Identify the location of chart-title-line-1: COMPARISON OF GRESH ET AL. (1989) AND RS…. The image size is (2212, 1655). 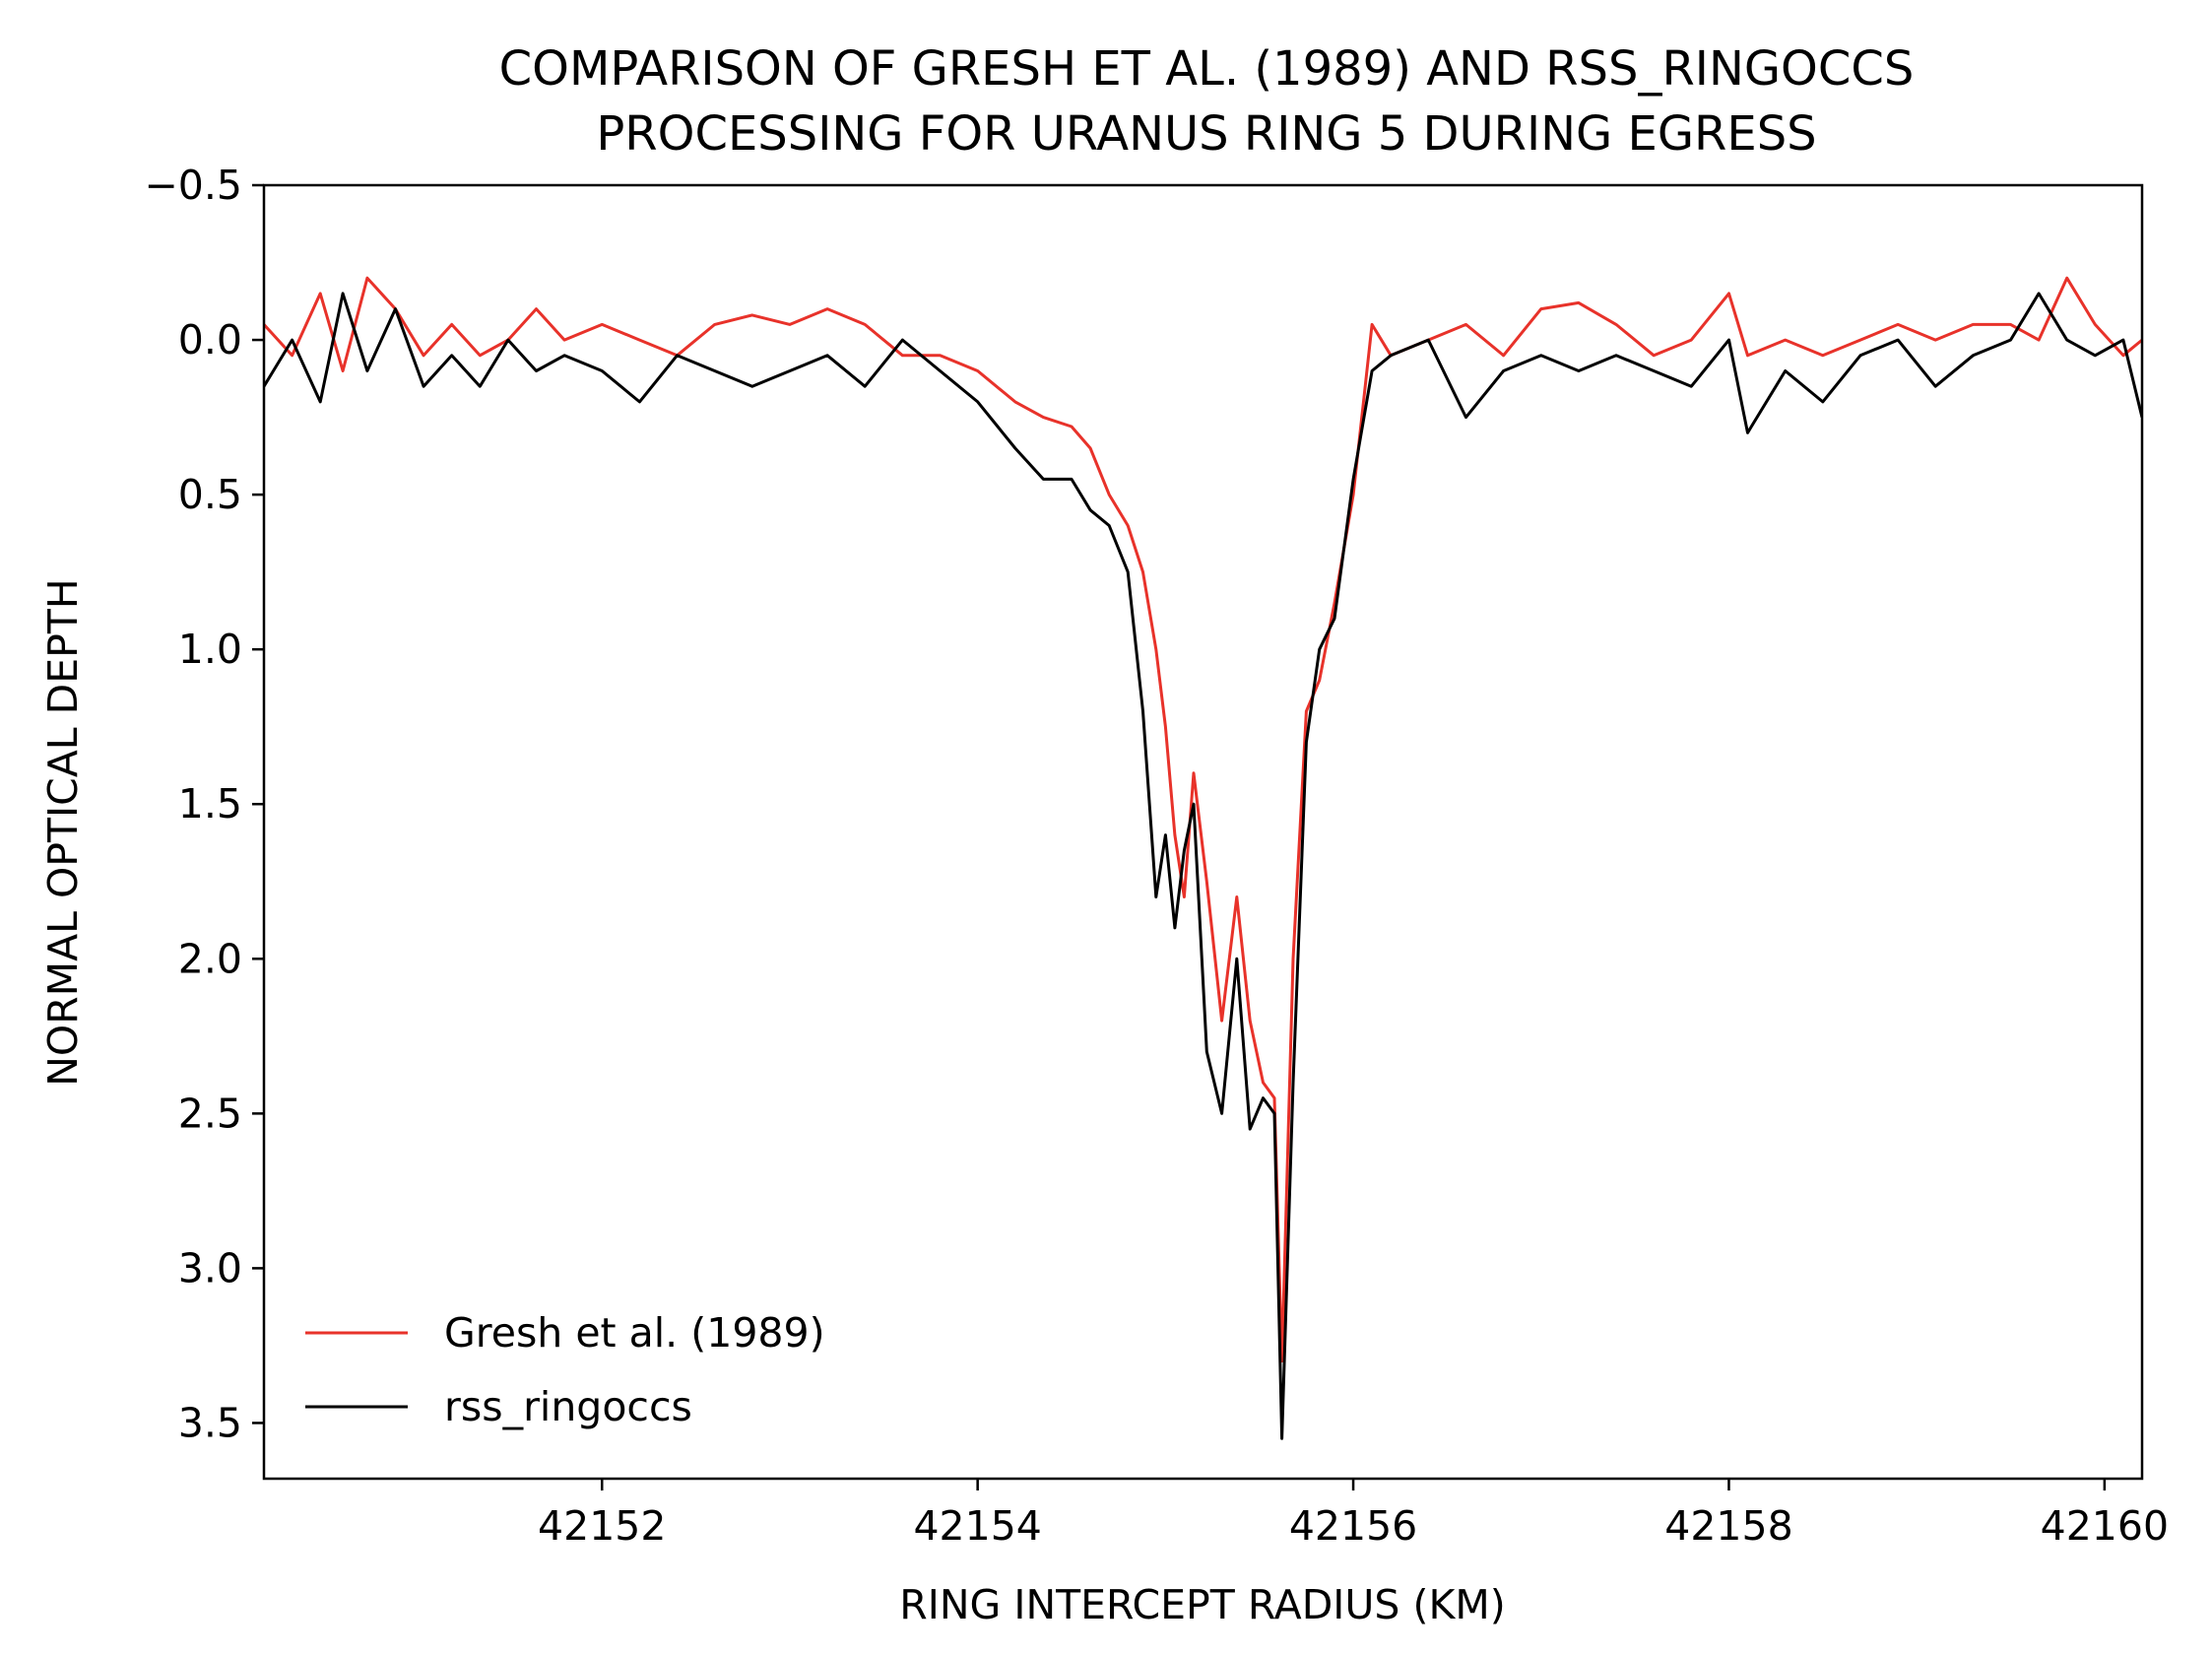
(1207, 69).